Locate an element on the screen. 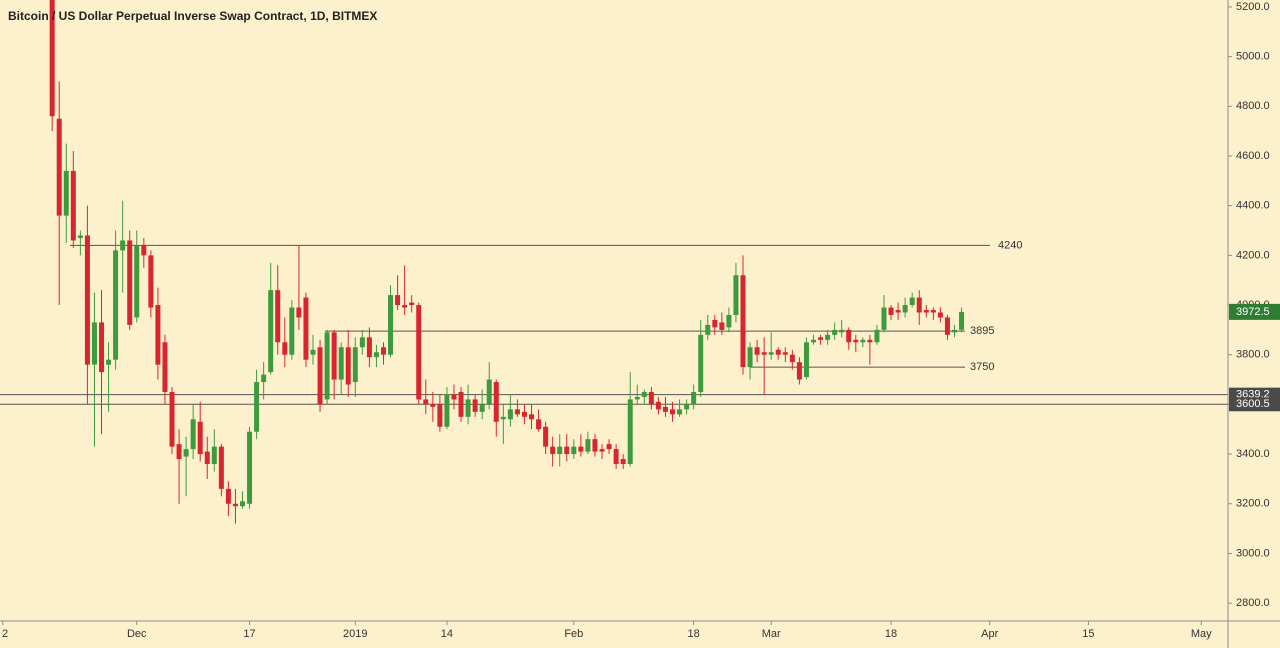 This screenshot has height=648, width=1280. y-tick-label: 2800.0 is located at coordinates (1253, 603).